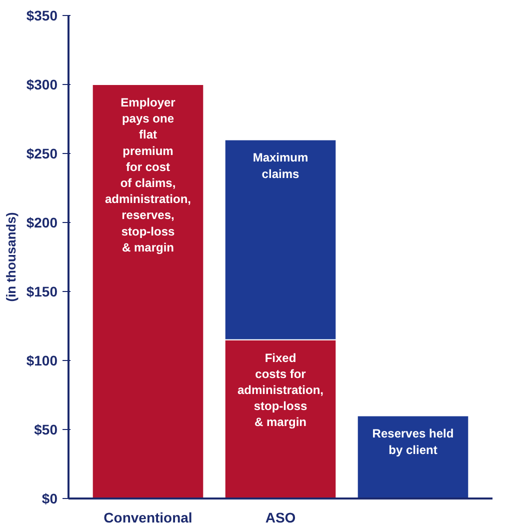 This screenshot has width=512, height=528. I want to click on series-label: Reserves held by client, so click(413, 441).